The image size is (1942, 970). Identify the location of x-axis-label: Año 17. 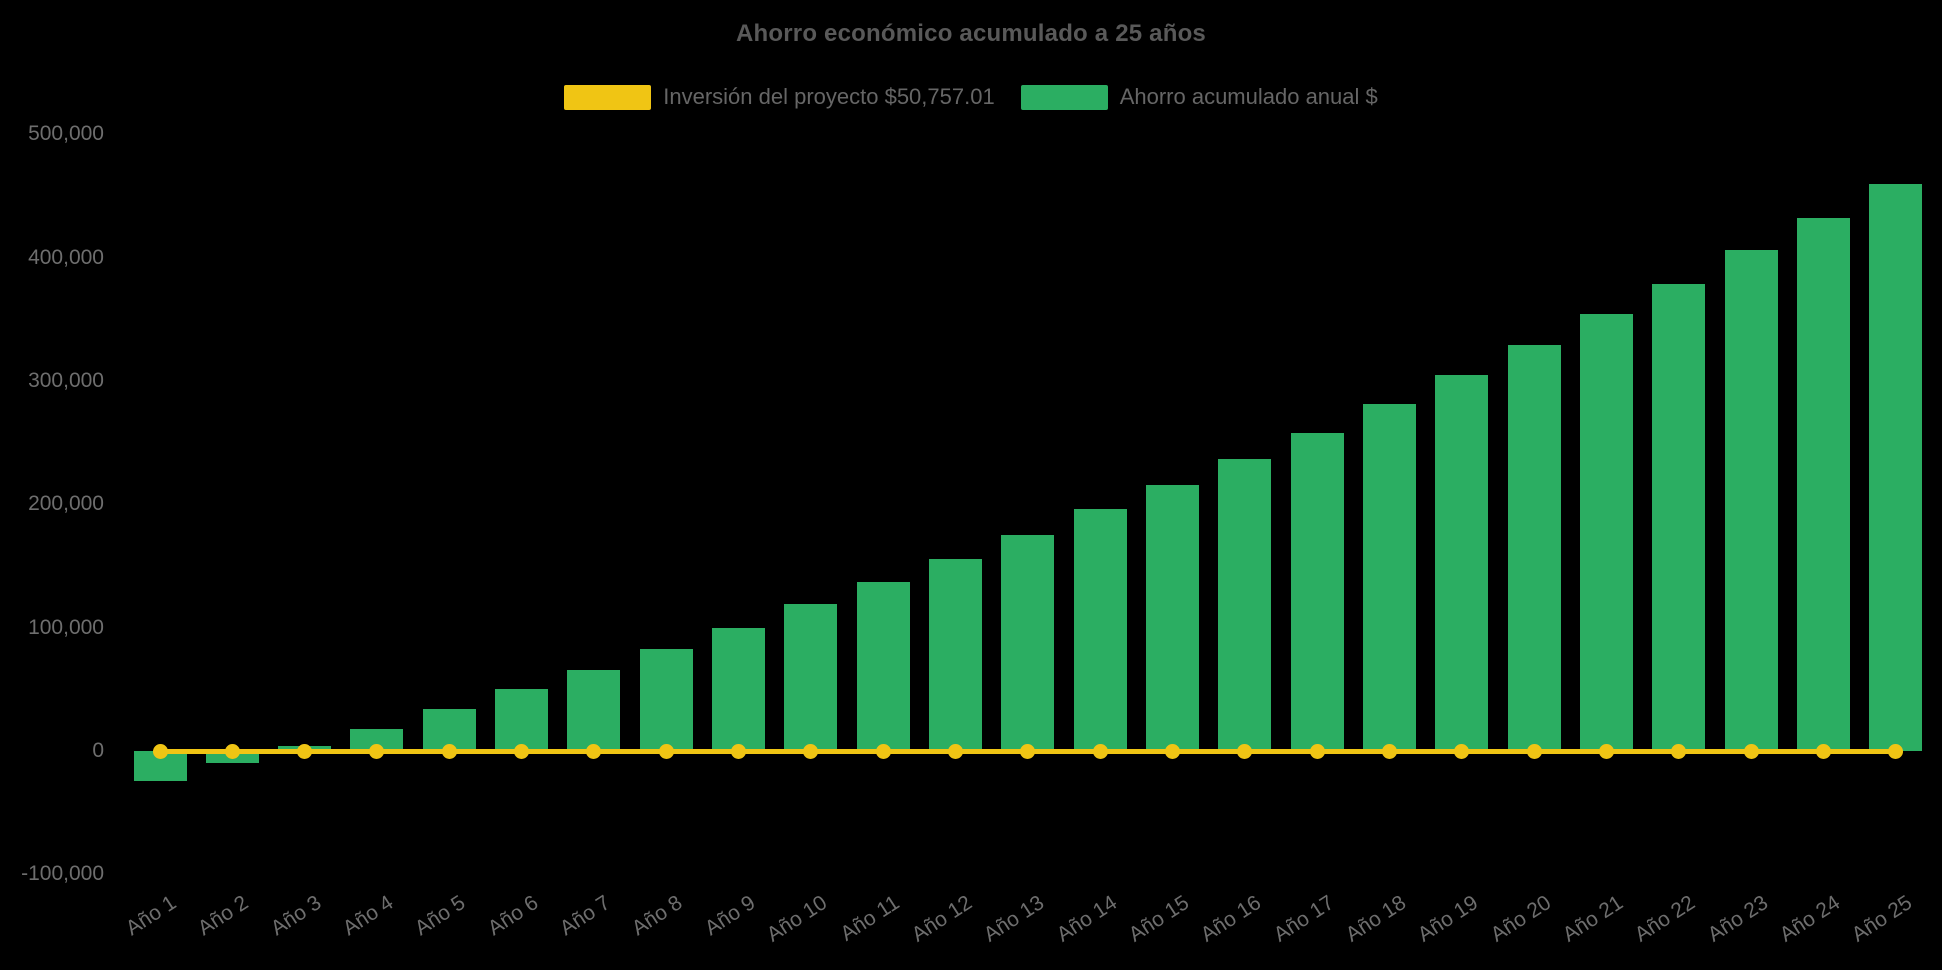
(1303, 919).